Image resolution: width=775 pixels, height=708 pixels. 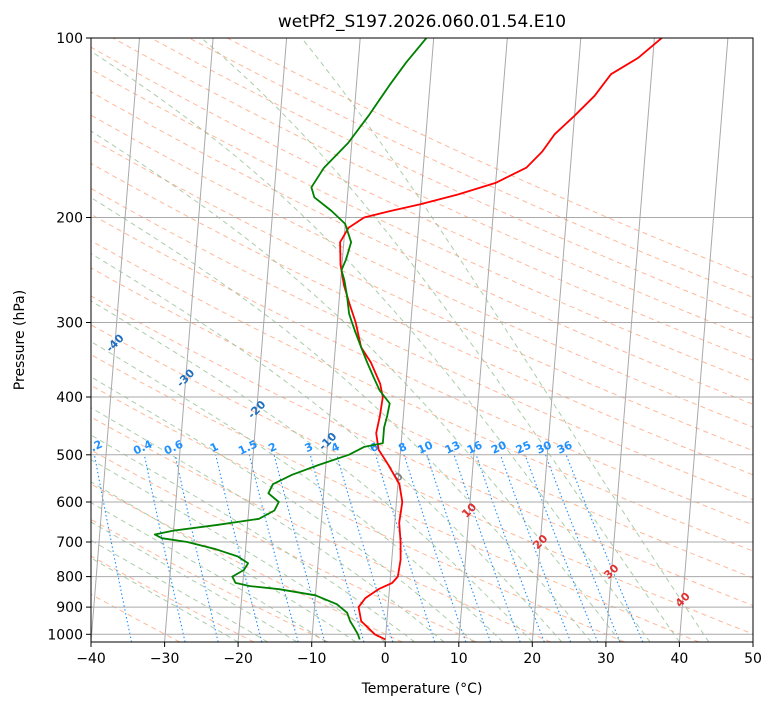 I want to click on y-tick-label: 700, so click(x=69, y=543).